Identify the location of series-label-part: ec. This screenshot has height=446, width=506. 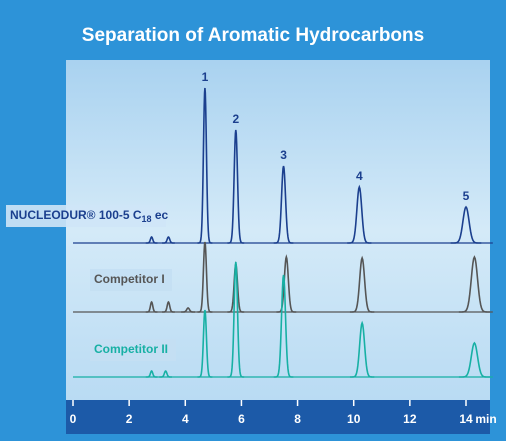
(160, 215).